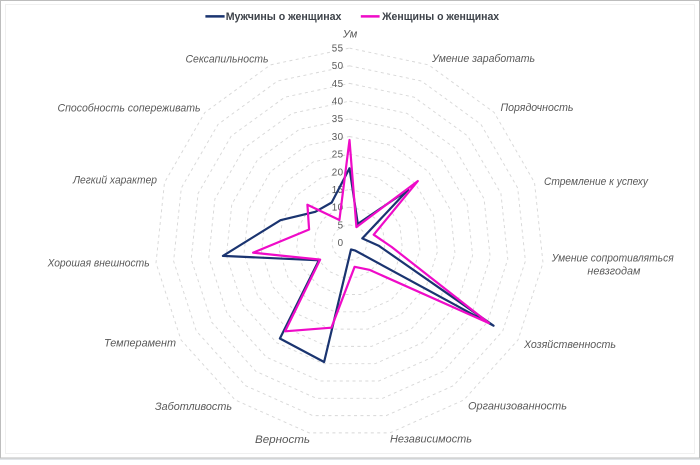 The height and width of the screenshot is (465, 700). I want to click on svg-text: Женщины о женщинах, so click(440, 17).